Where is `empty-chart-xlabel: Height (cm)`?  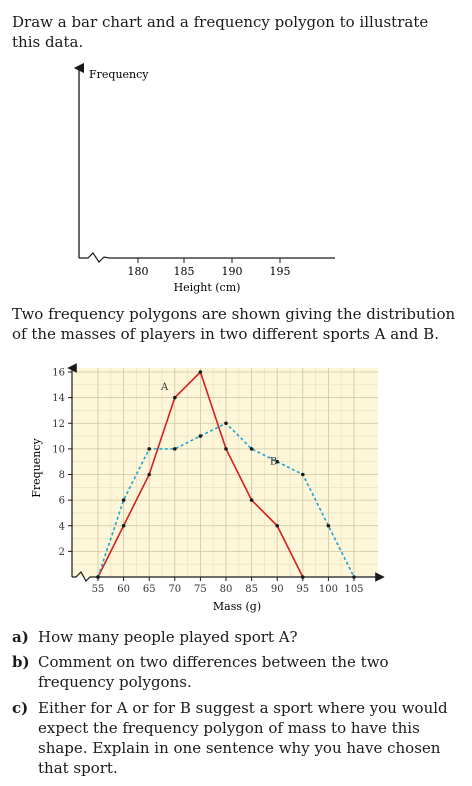 empty-chart-xlabel: Height (cm) is located at coordinates (207, 287).